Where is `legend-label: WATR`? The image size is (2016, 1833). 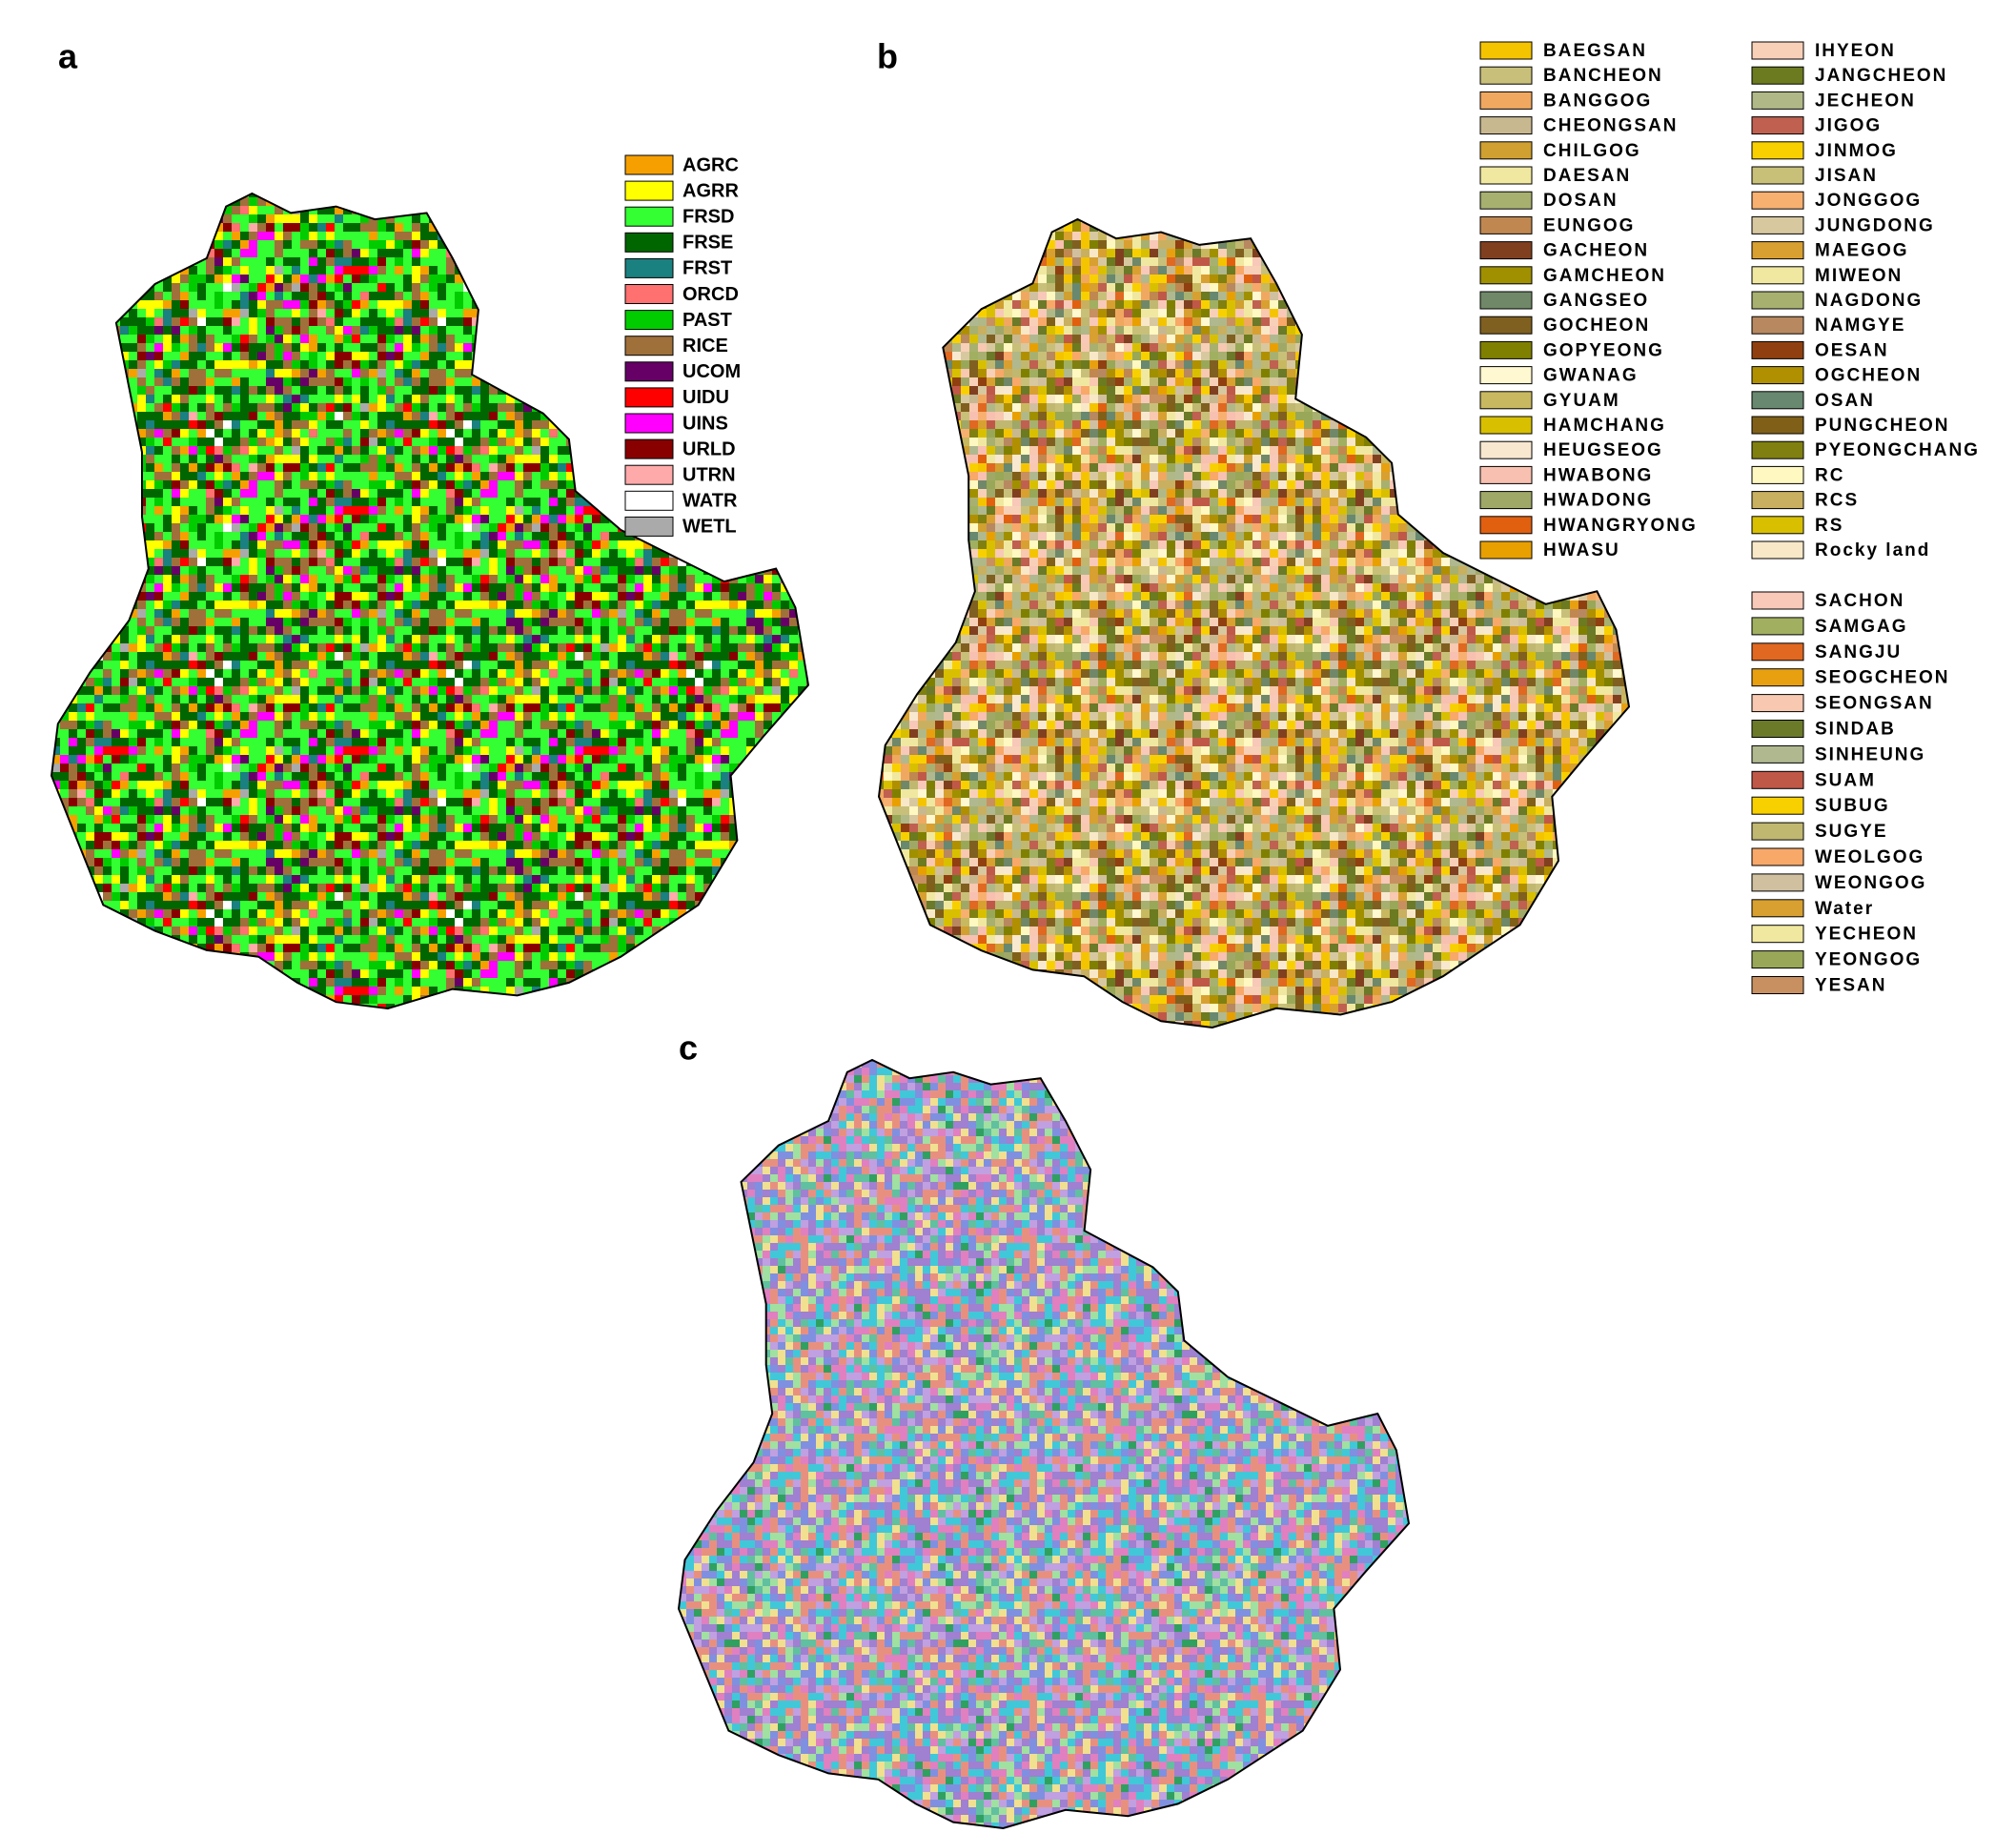 legend-label: WATR is located at coordinates (710, 501).